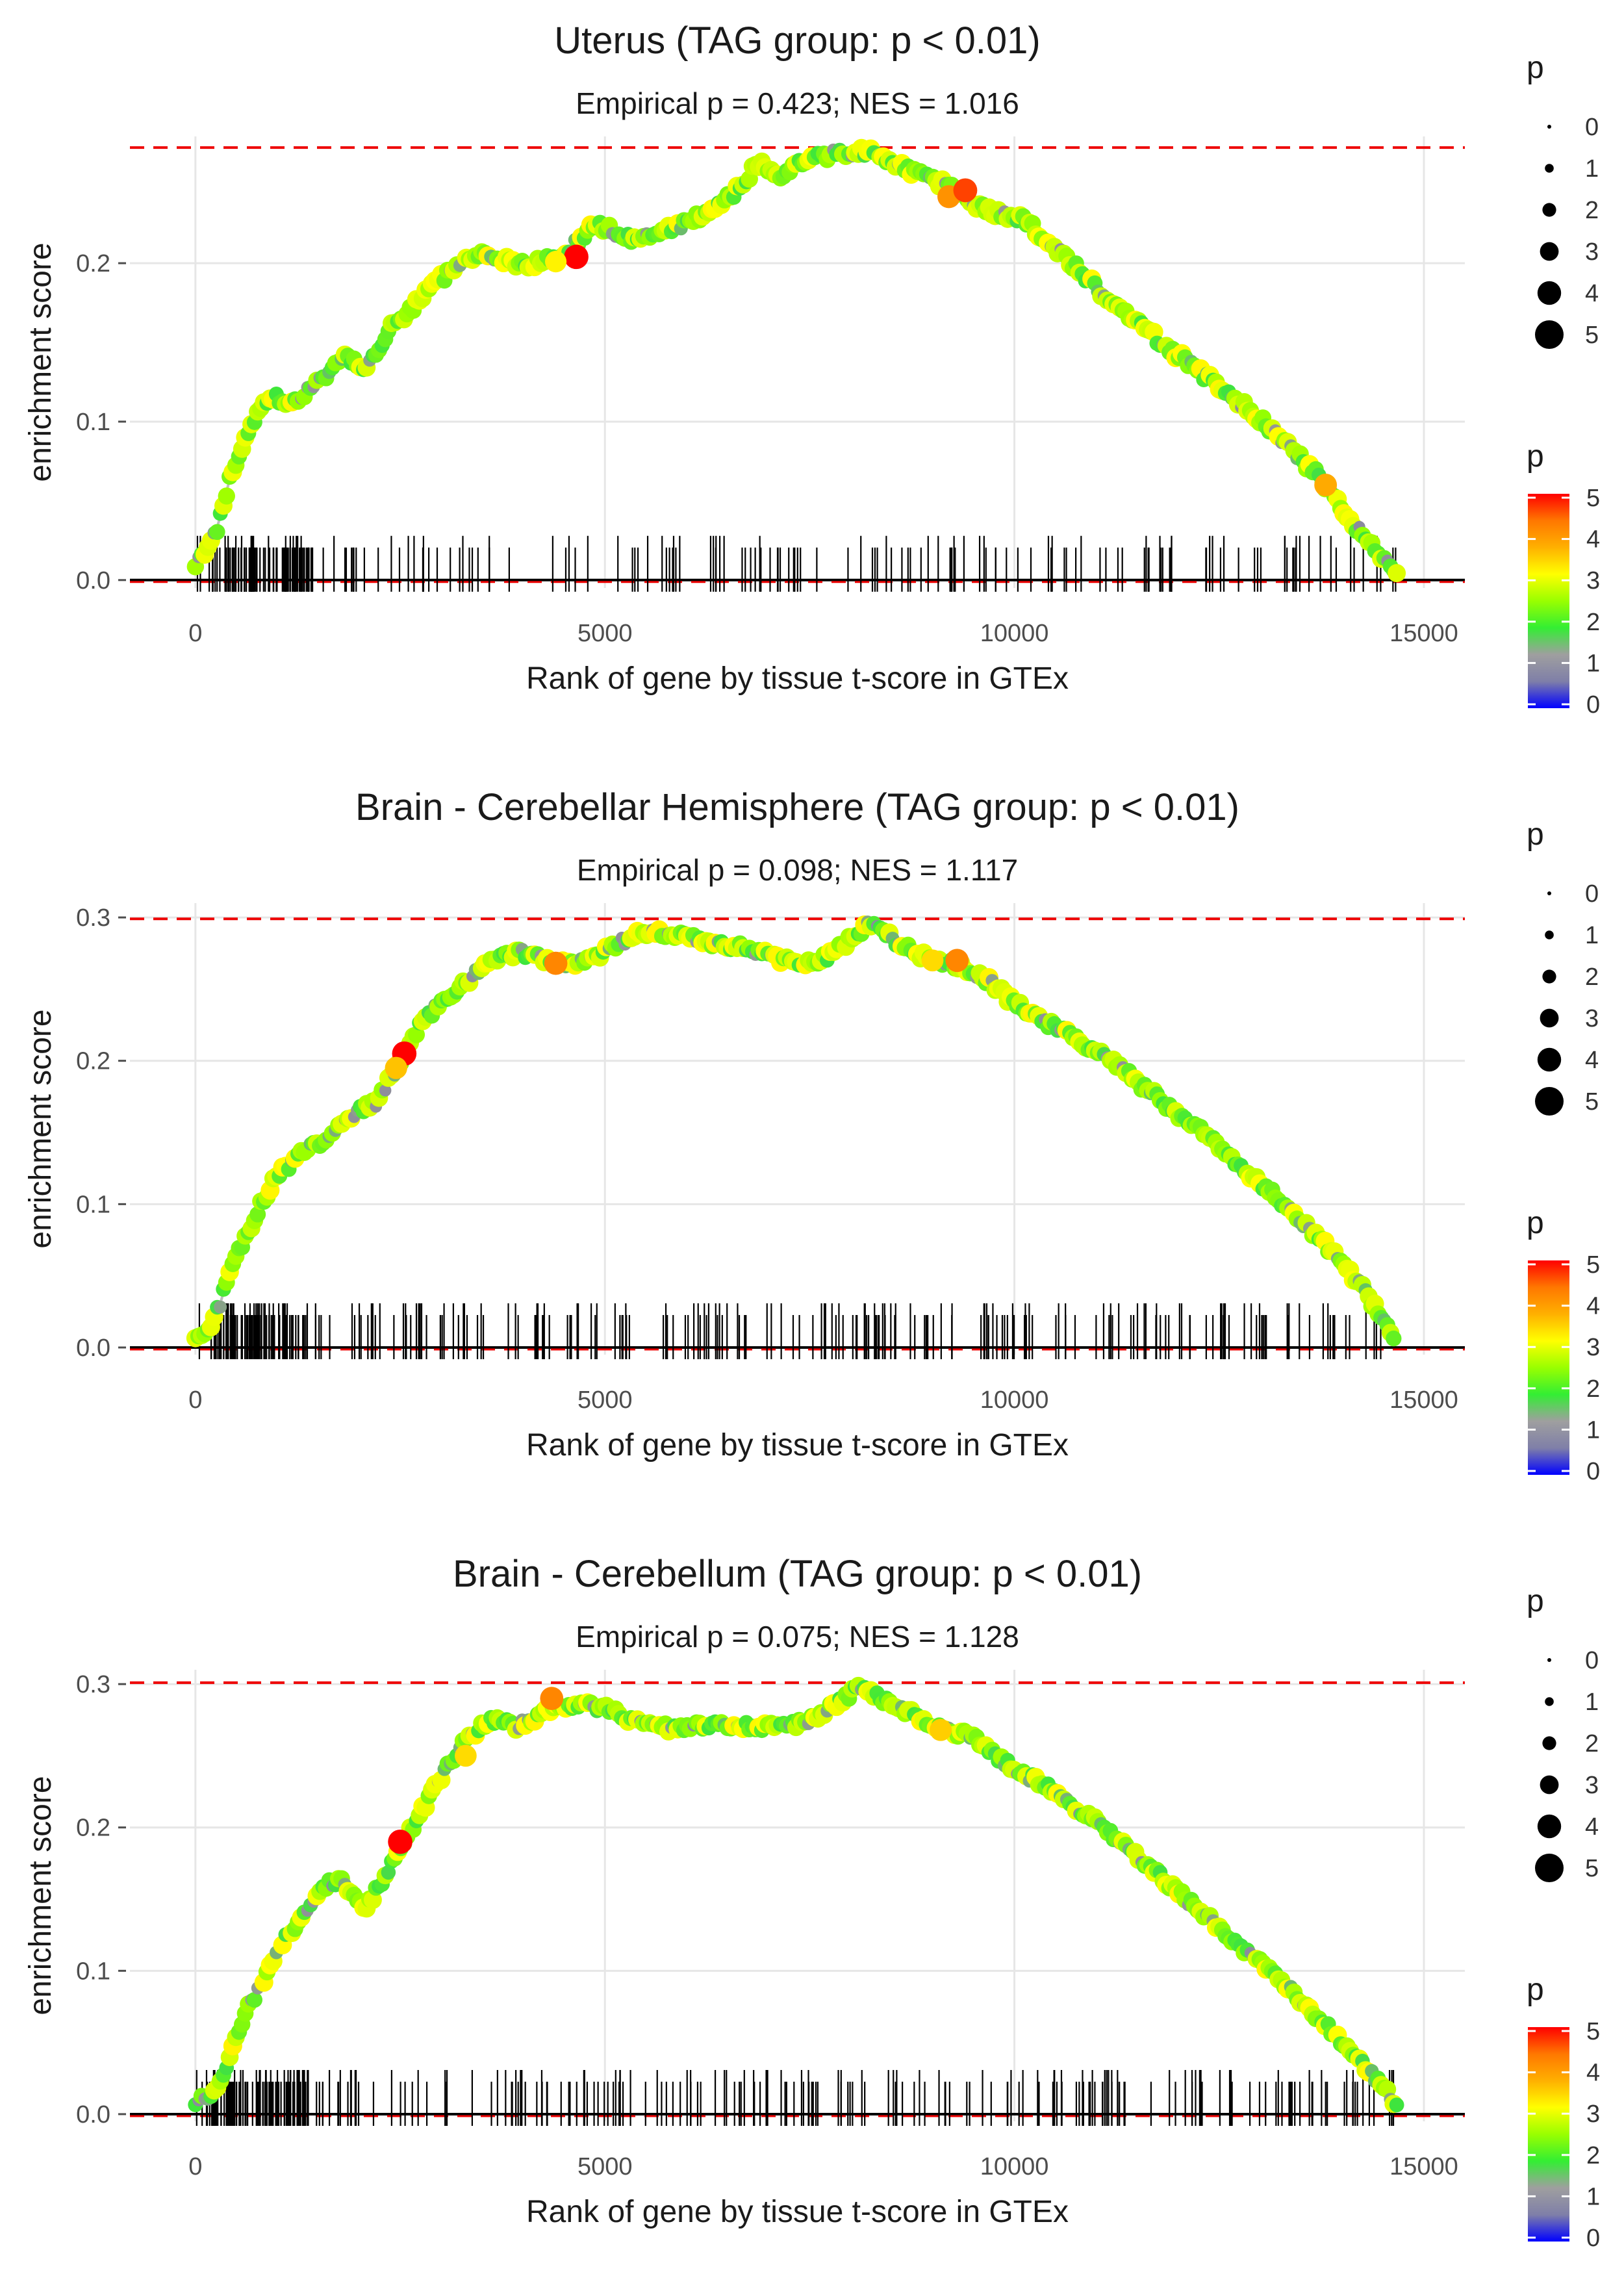 The width and height of the screenshot is (1624, 2274). I want to click on y-axis-title: enrichment score, so click(40, 361).